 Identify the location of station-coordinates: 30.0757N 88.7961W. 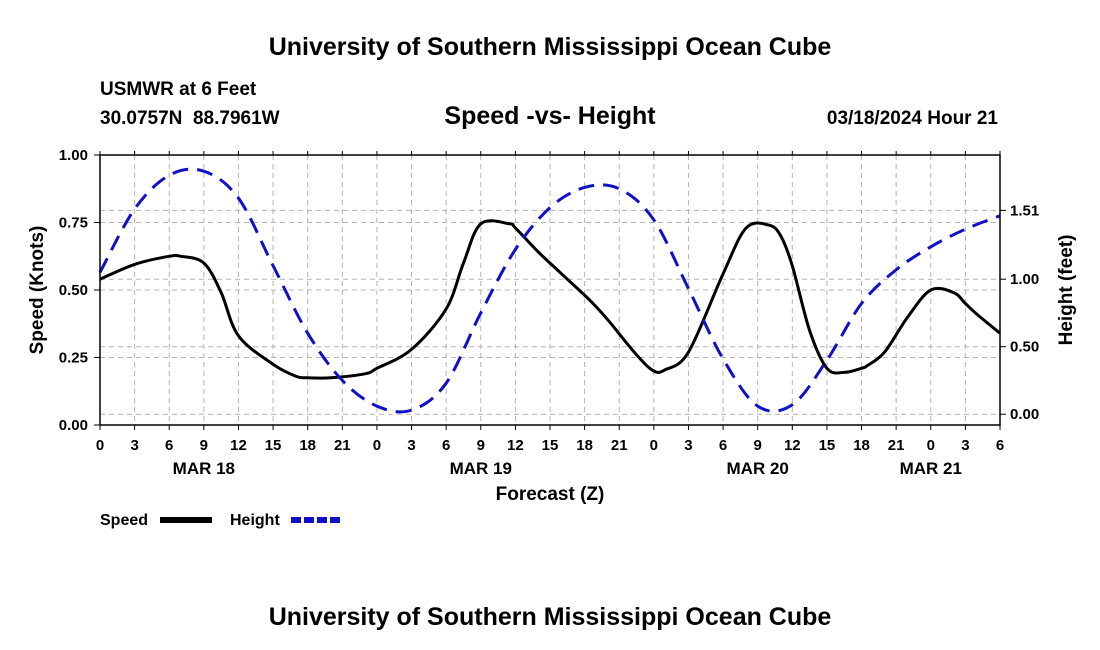
(190, 118).